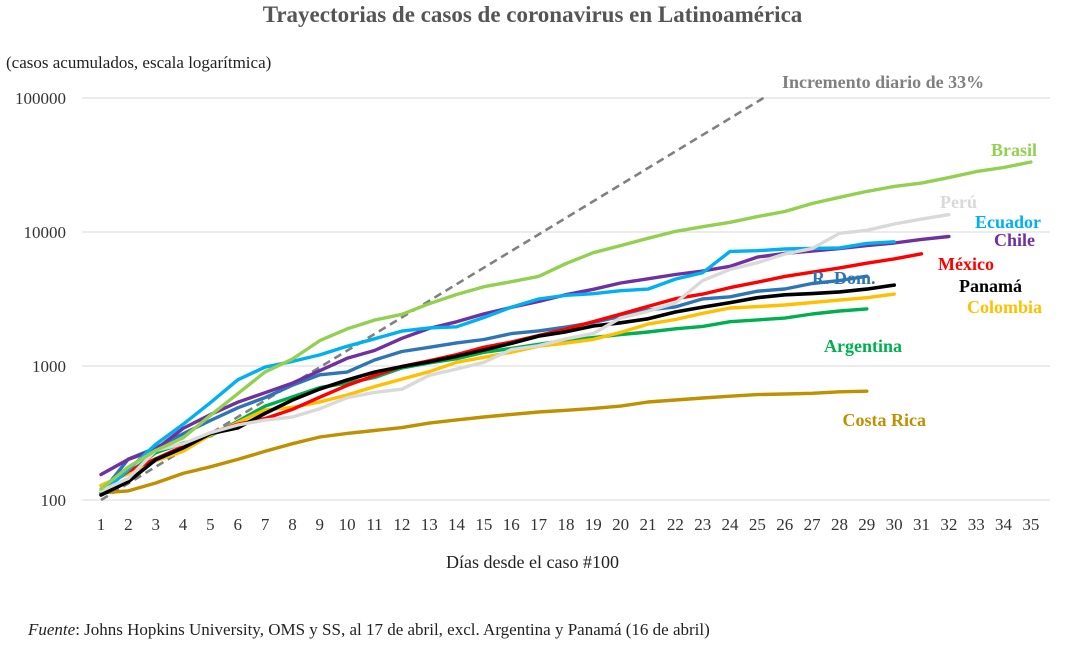 The width and height of the screenshot is (1065, 645). I want to click on x-tick-label: 26, so click(784, 524).